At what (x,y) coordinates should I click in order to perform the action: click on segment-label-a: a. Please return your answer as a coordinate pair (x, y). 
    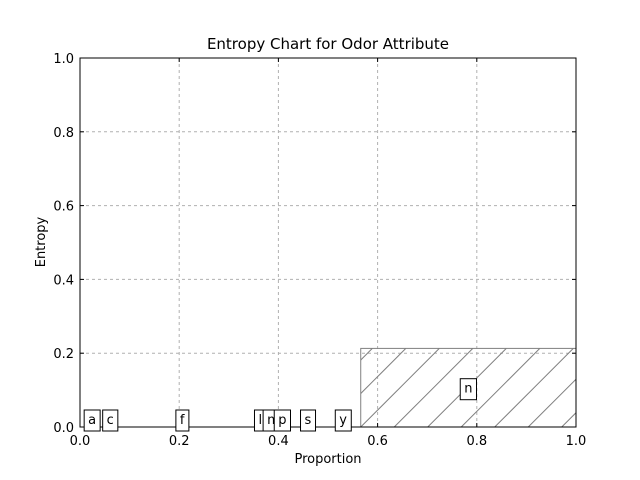
    Looking at the image, I should click on (92, 420).